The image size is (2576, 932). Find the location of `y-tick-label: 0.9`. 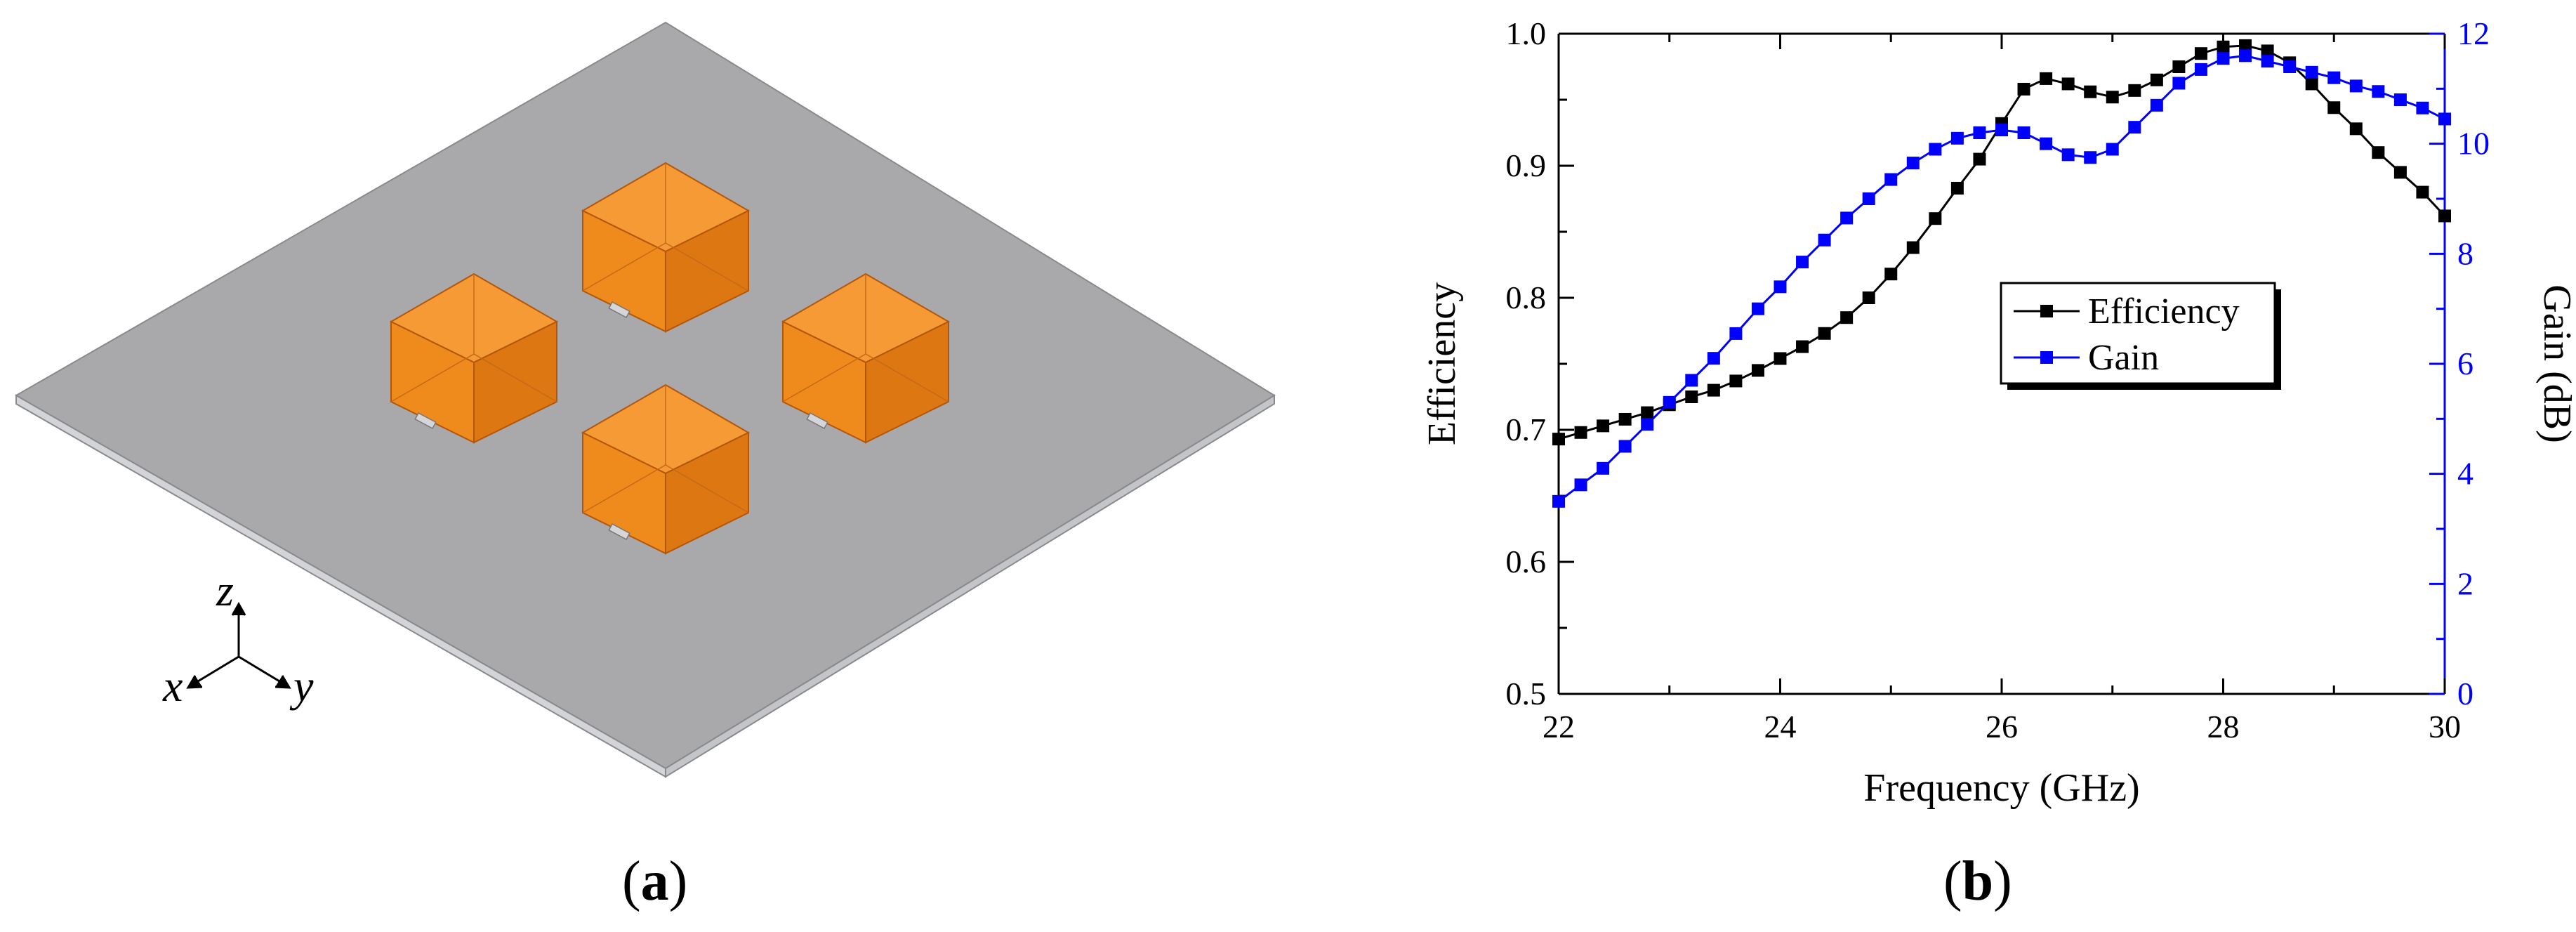

y-tick-label: 0.9 is located at coordinates (1526, 165).